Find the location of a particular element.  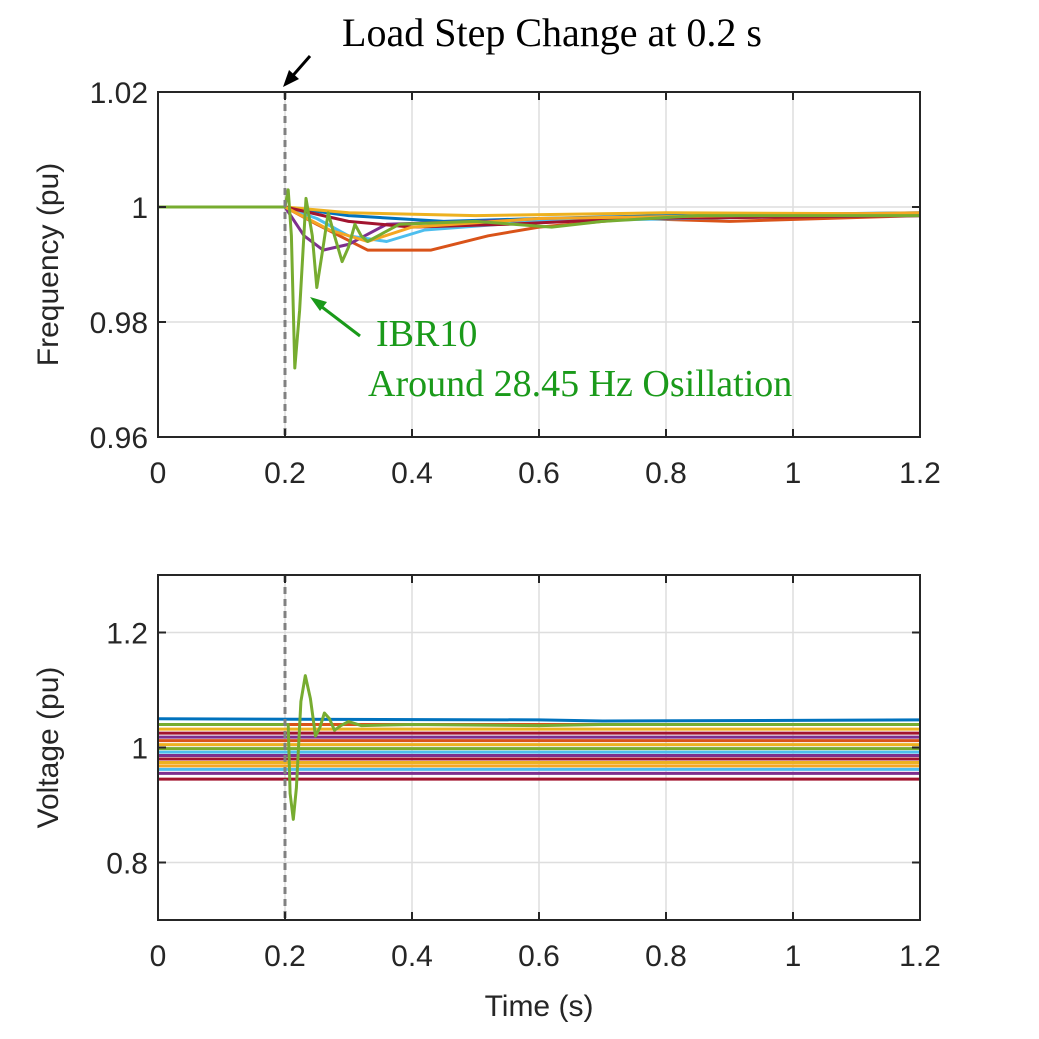

ibr-arrow-head is located at coordinates (318, 304).